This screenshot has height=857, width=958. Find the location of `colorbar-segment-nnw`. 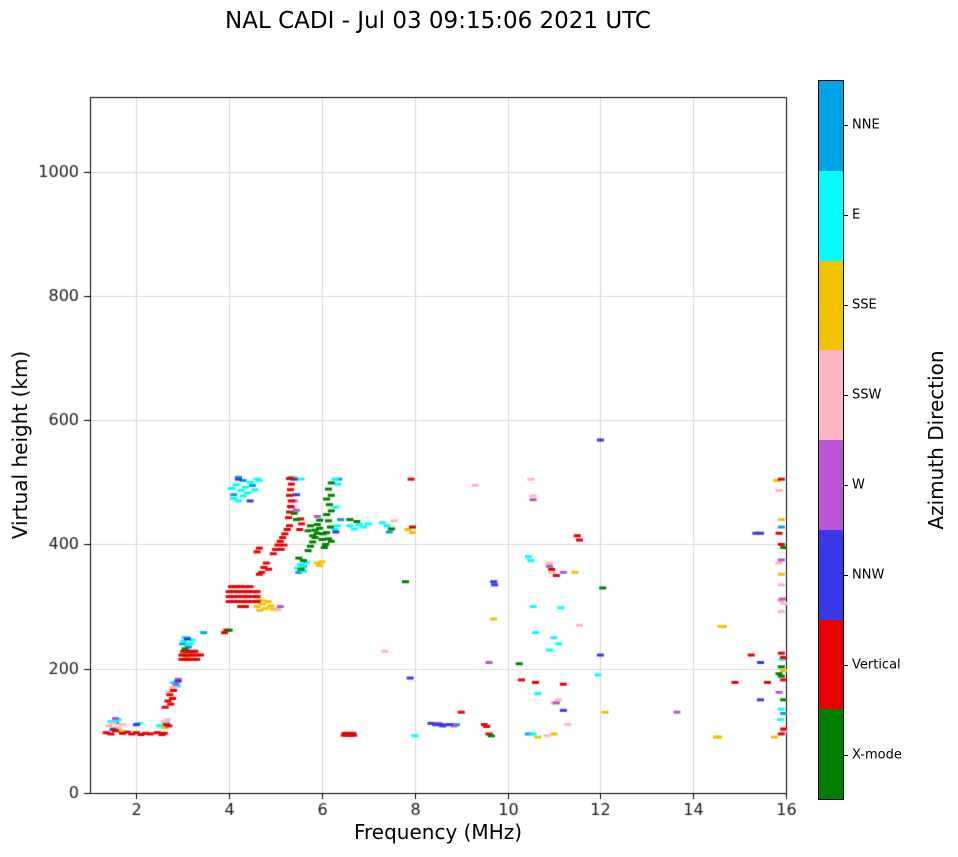

colorbar-segment-nnw is located at coordinates (831, 574).